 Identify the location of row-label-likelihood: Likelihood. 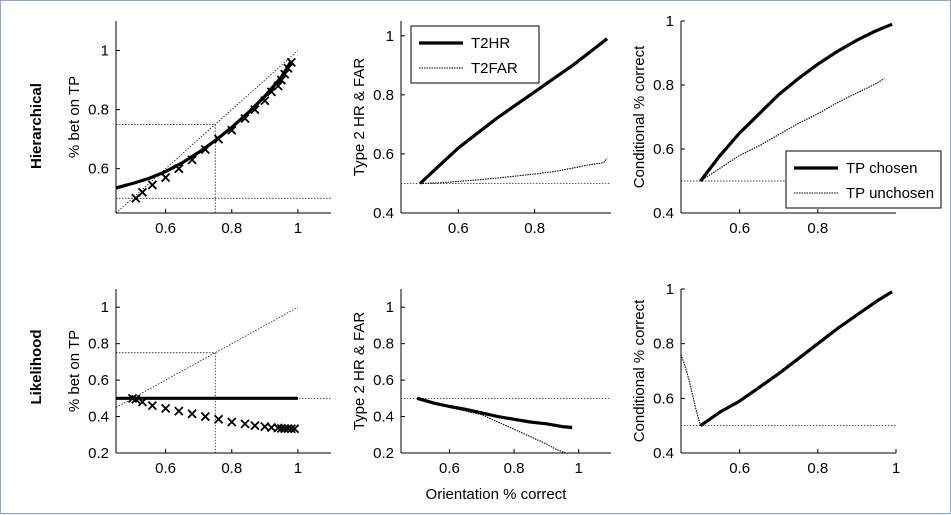
(36, 367).